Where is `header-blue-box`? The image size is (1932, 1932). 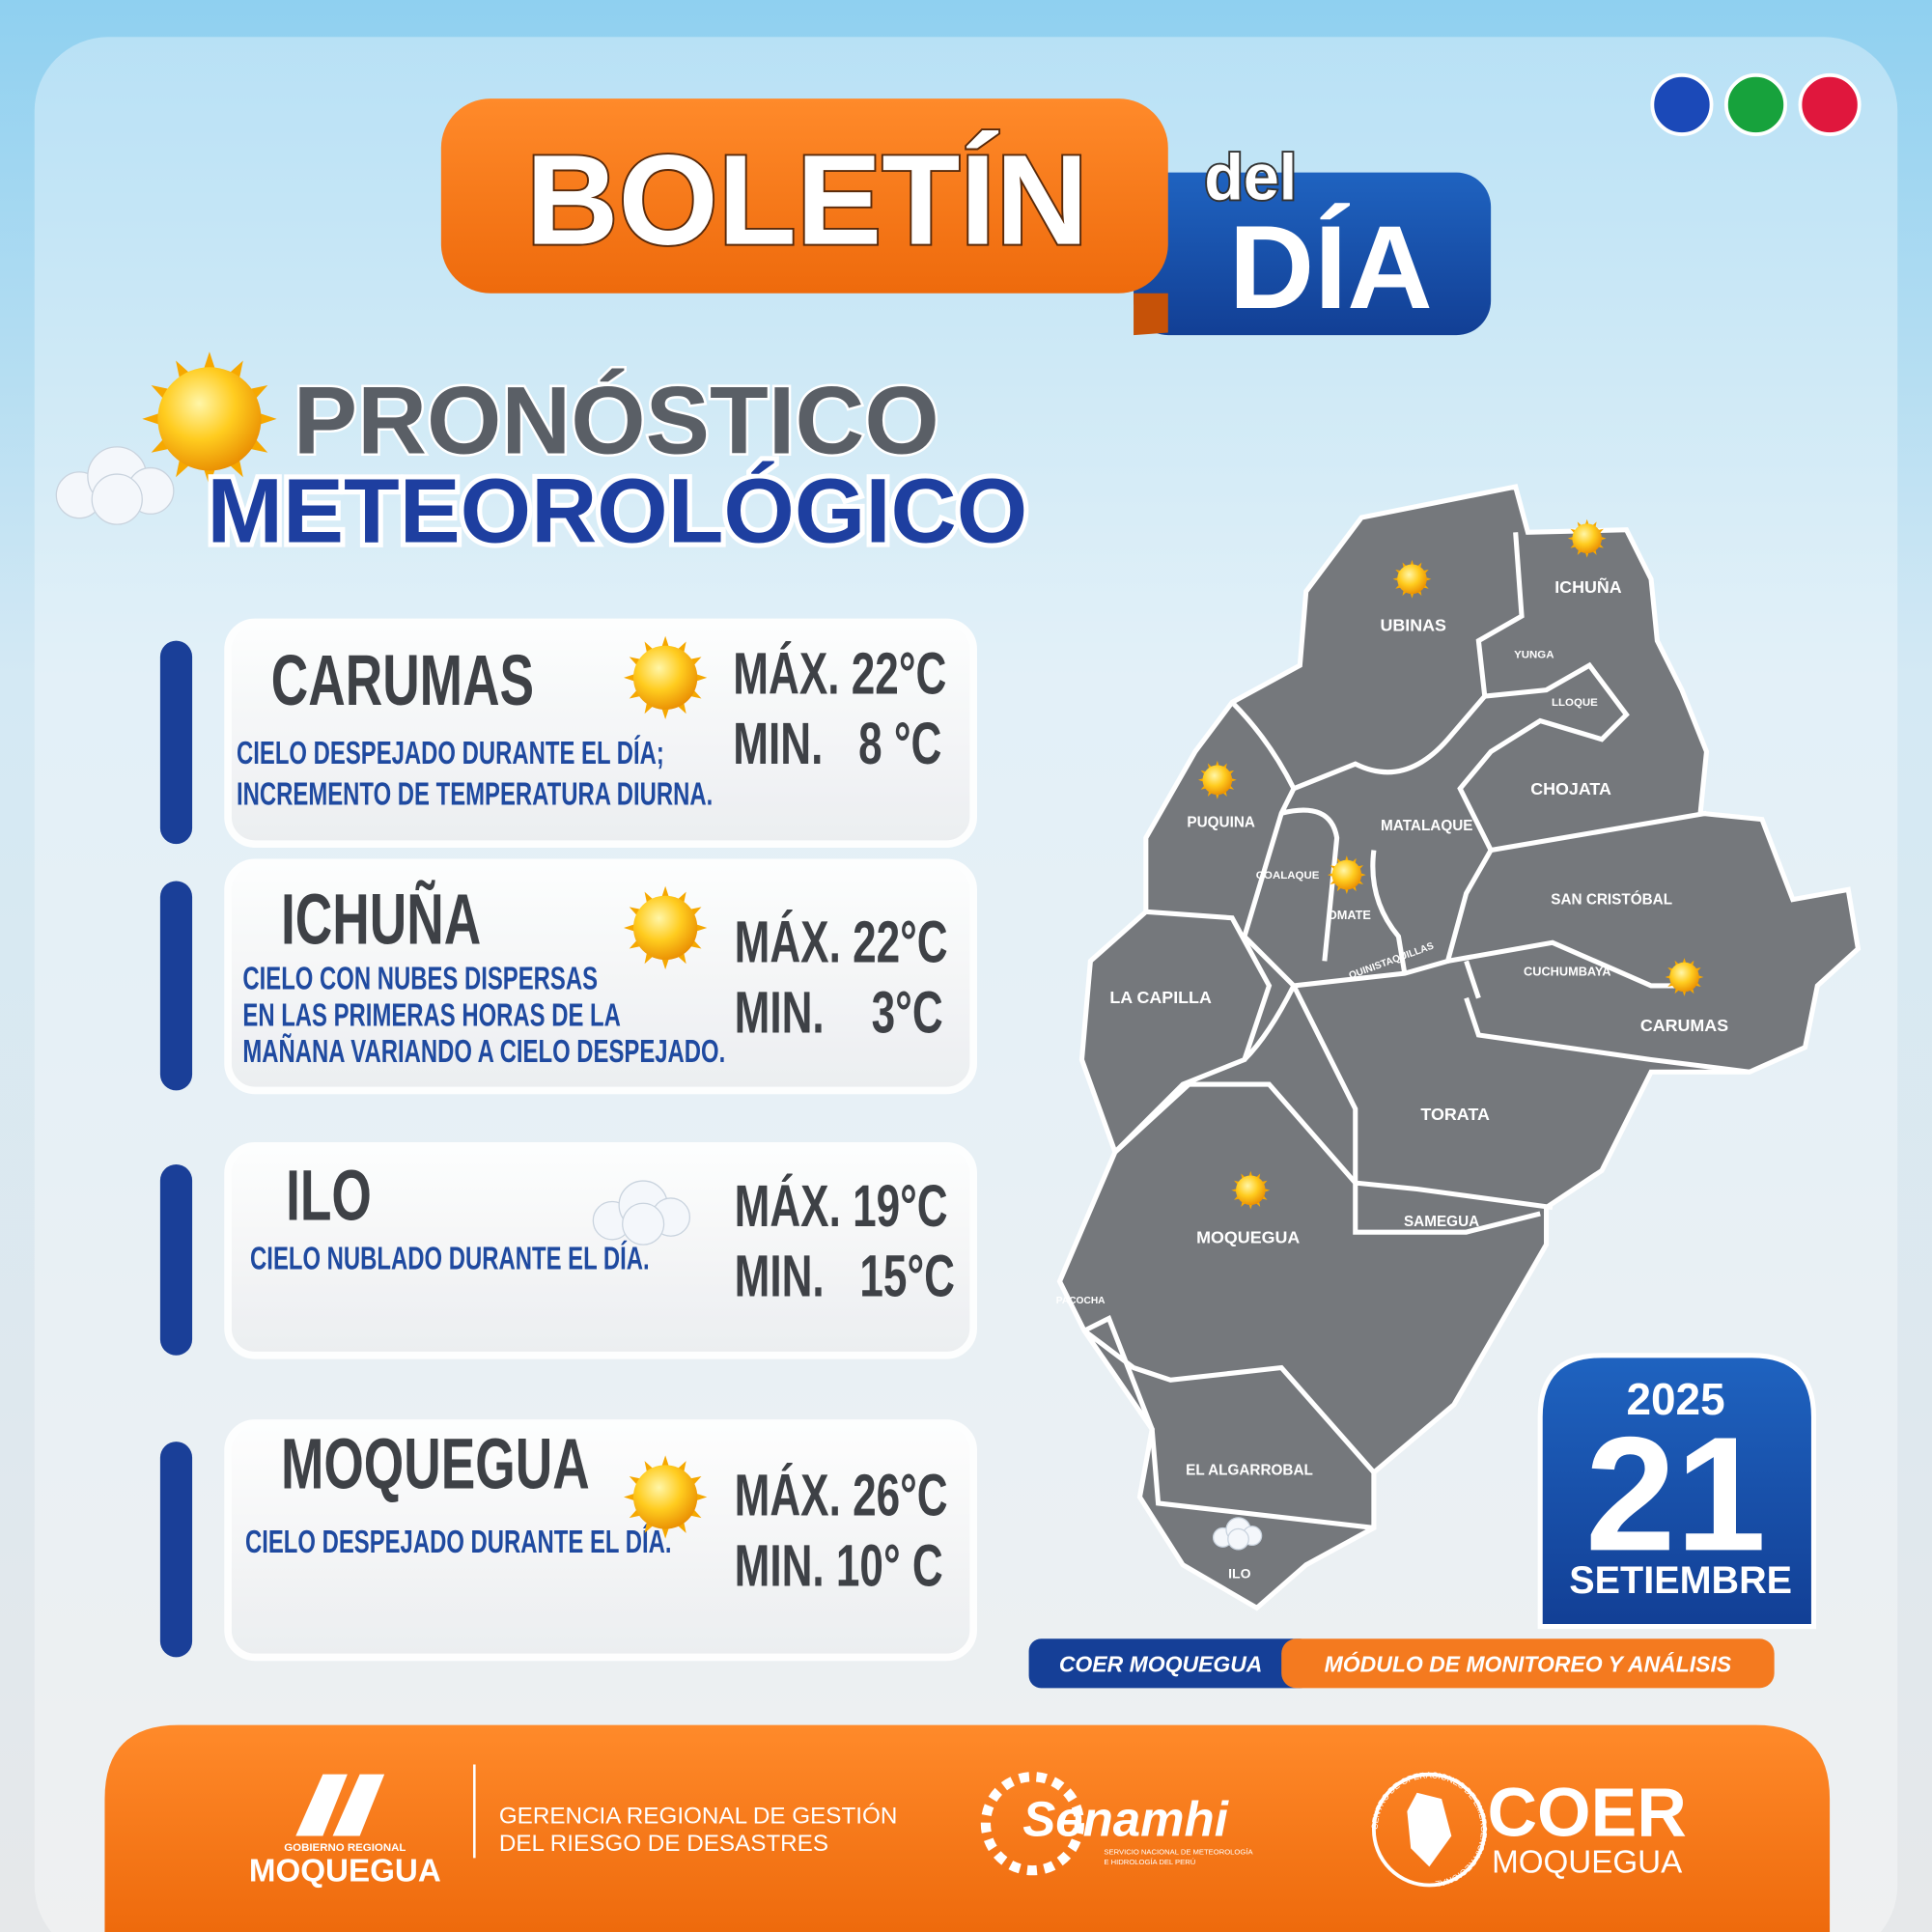
header-blue-box is located at coordinates (1313, 254).